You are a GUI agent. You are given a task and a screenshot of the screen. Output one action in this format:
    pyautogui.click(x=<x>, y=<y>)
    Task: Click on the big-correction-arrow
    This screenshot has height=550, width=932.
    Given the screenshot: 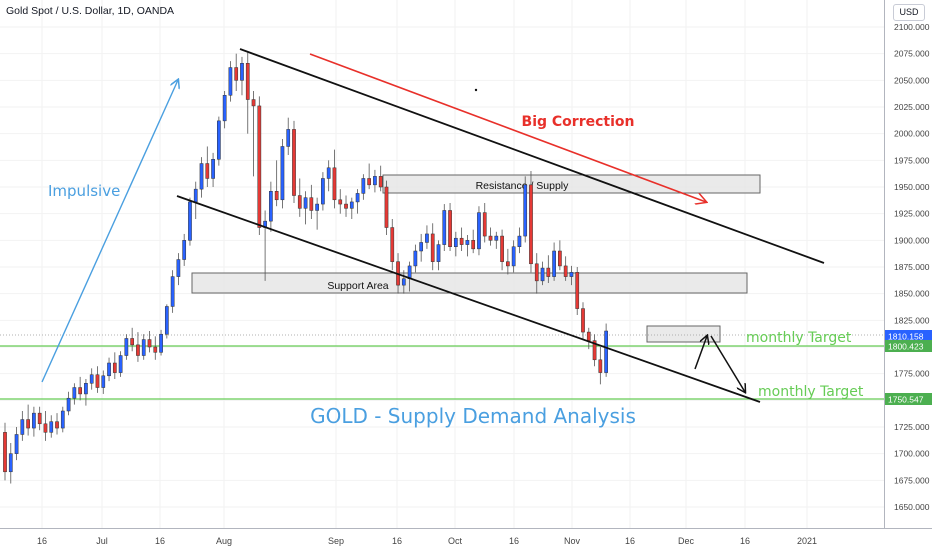 What is the action you would take?
    pyautogui.click(x=507, y=127)
    